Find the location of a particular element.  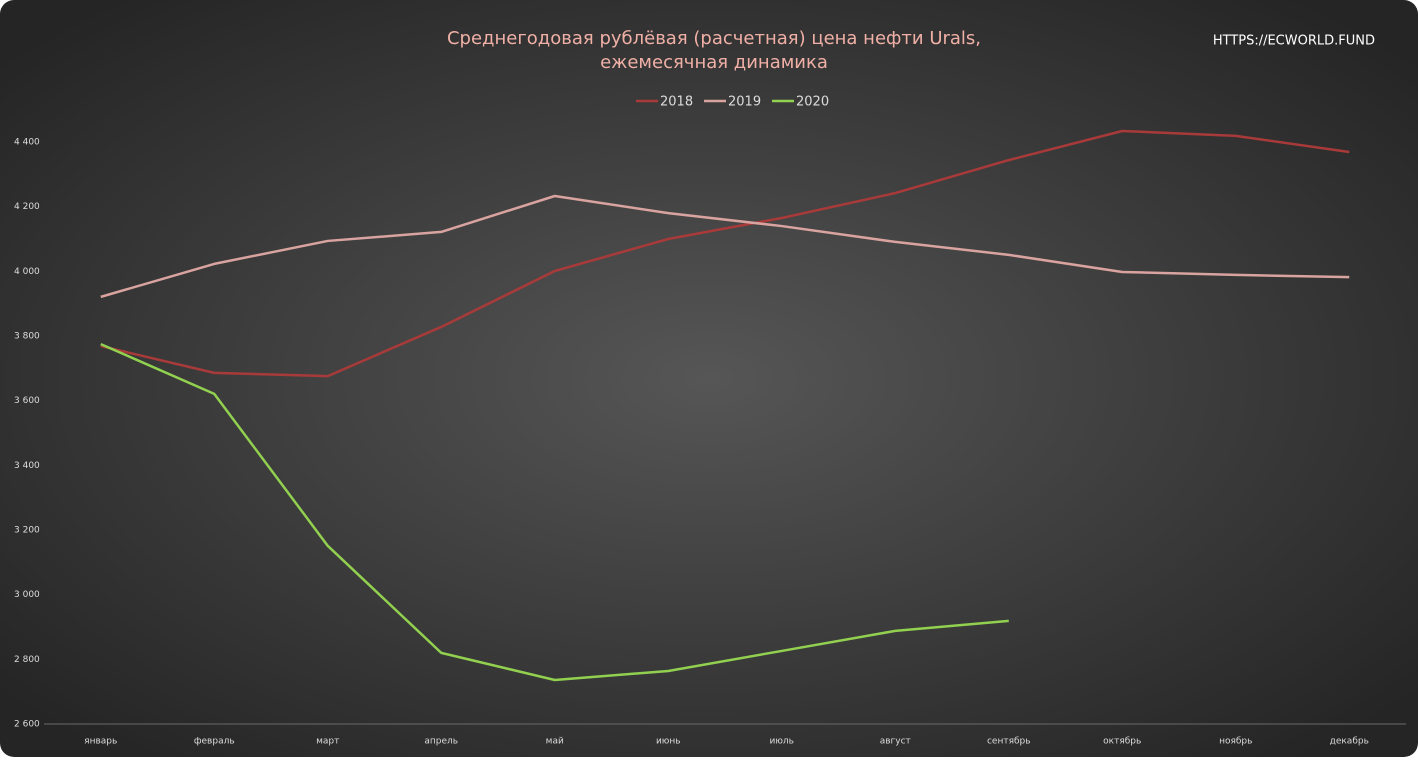

y-tick-label: 2 600 is located at coordinates (27, 725).